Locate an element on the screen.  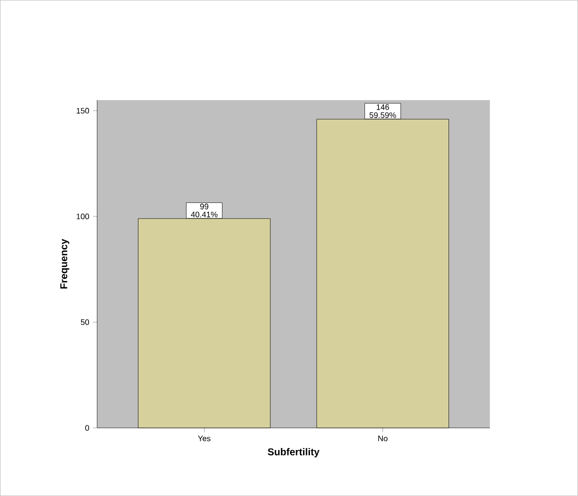
y-axis-title: Frequency is located at coordinates (65, 263).